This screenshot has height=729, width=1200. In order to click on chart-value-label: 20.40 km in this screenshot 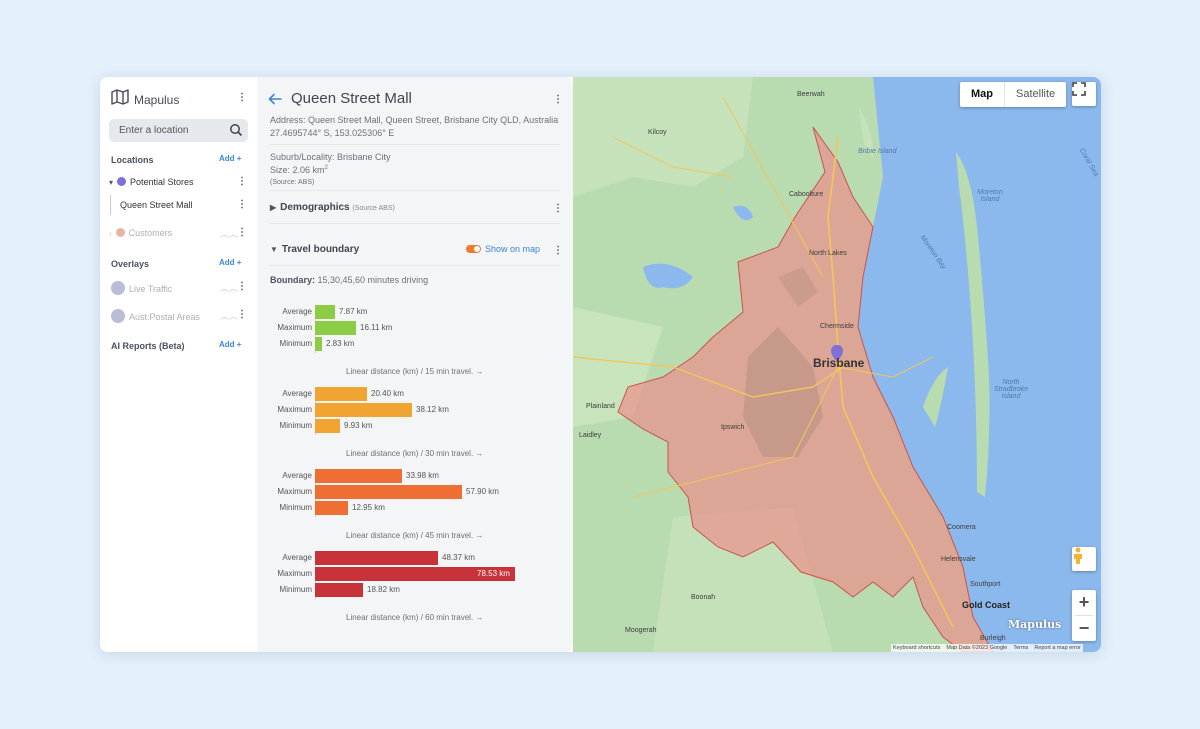, I will do `click(387, 393)`.